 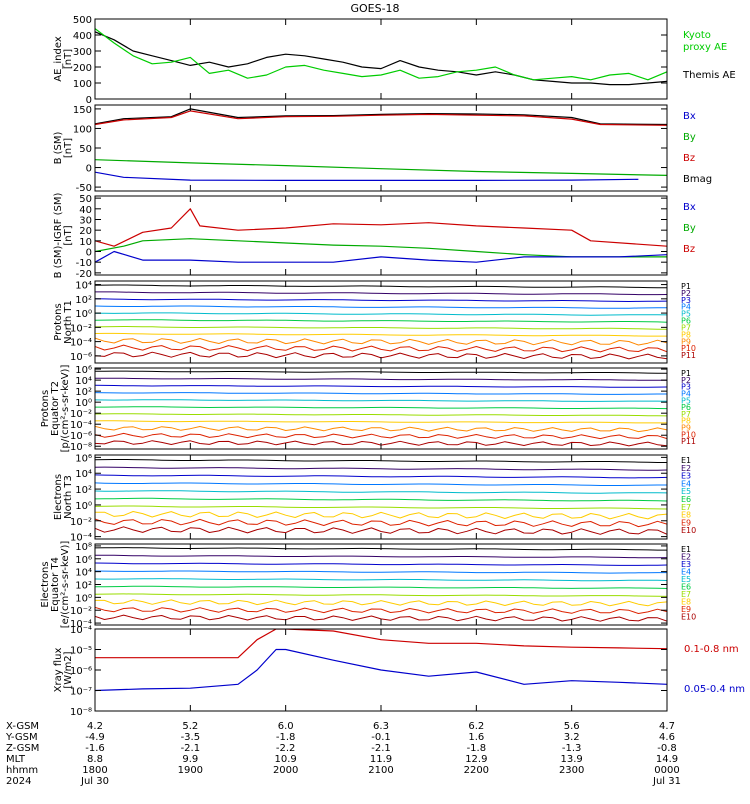 I want to click on x-value: 1900, so click(x=190, y=770).